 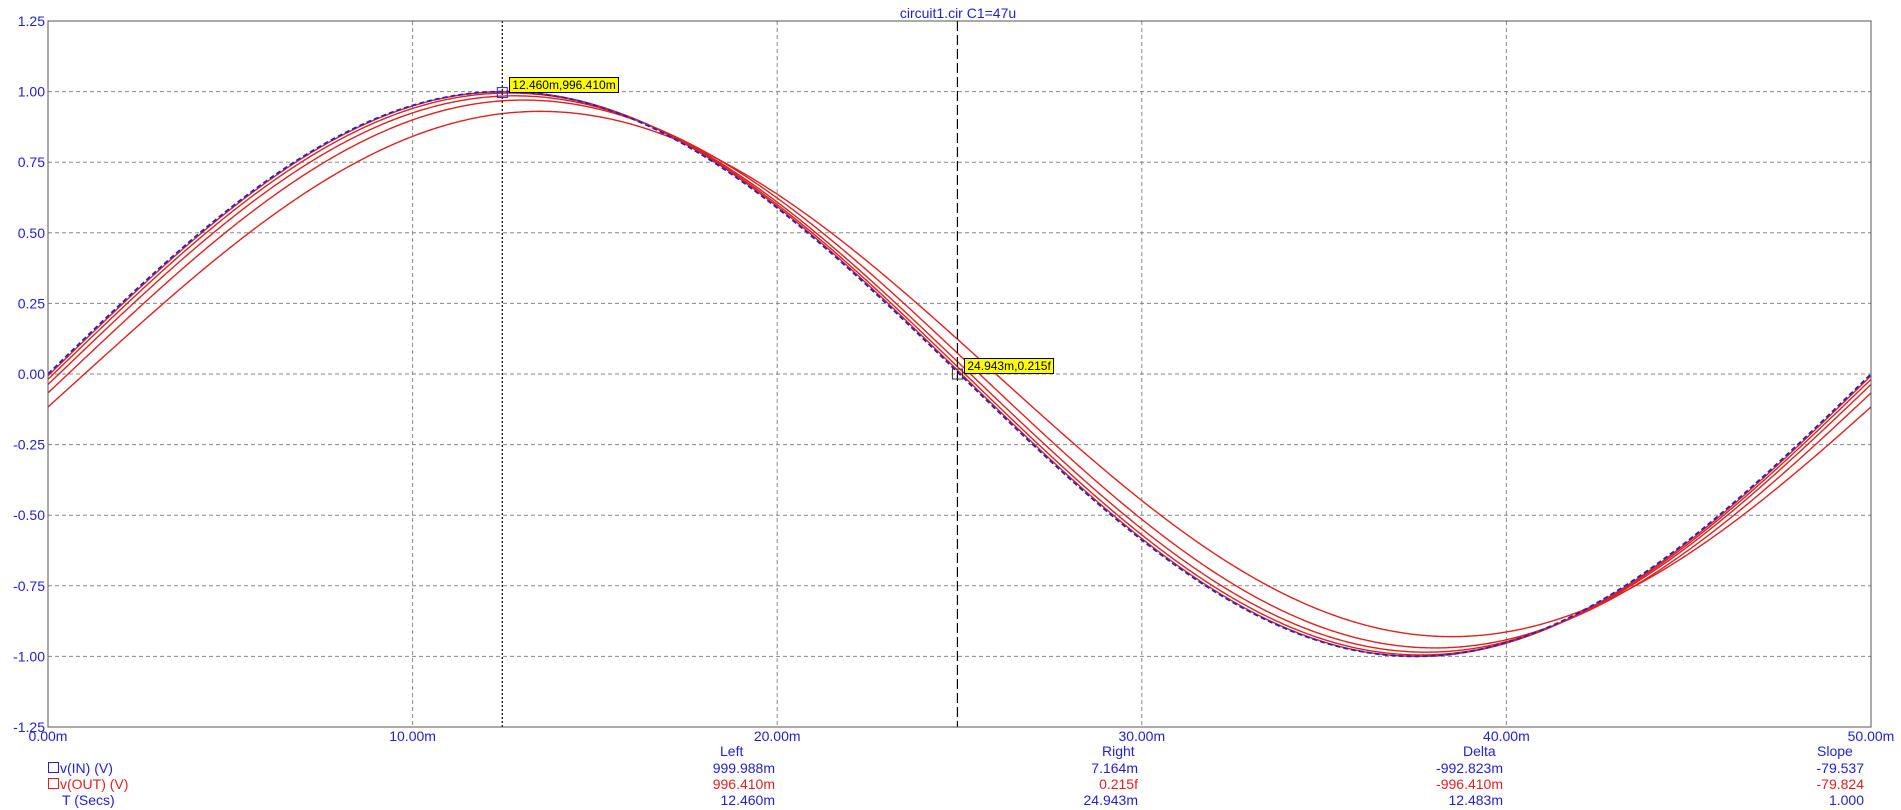 What do you see at coordinates (1469, 784) in the screenshot?
I see `measurement-value: -996.410m` at bounding box center [1469, 784].